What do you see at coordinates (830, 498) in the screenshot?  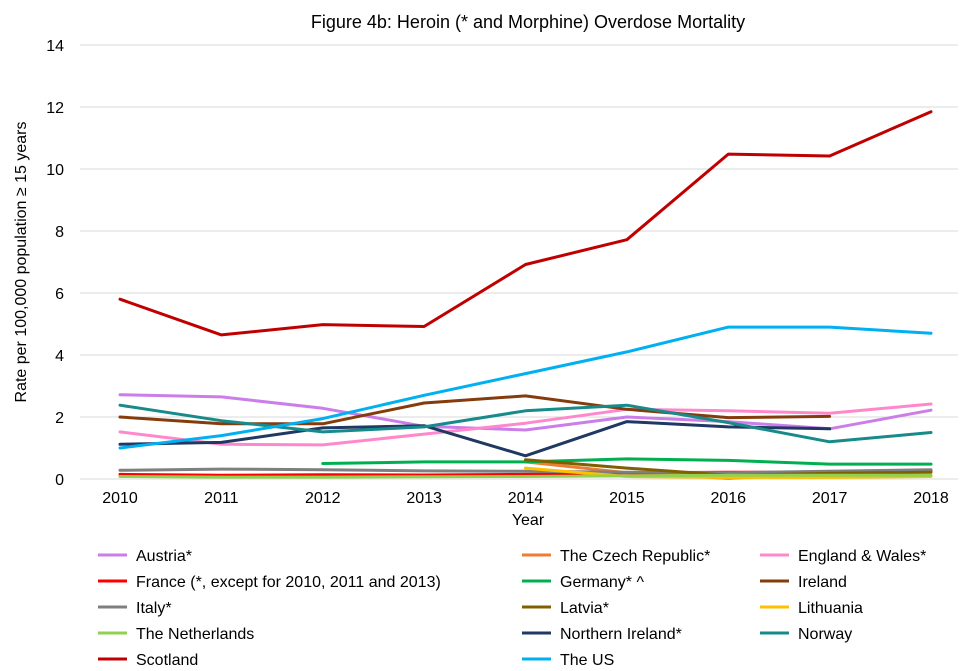 I see `x-tick-label: 2017` at bounding box center [830, 498].